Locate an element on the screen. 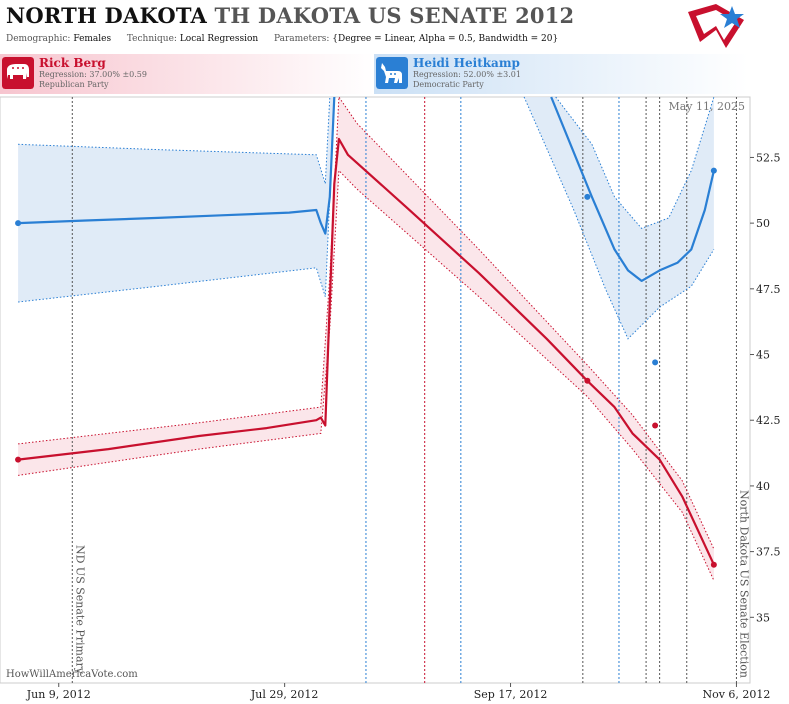  y-tick-label: 37.5 is located at coordinates (768, 552).